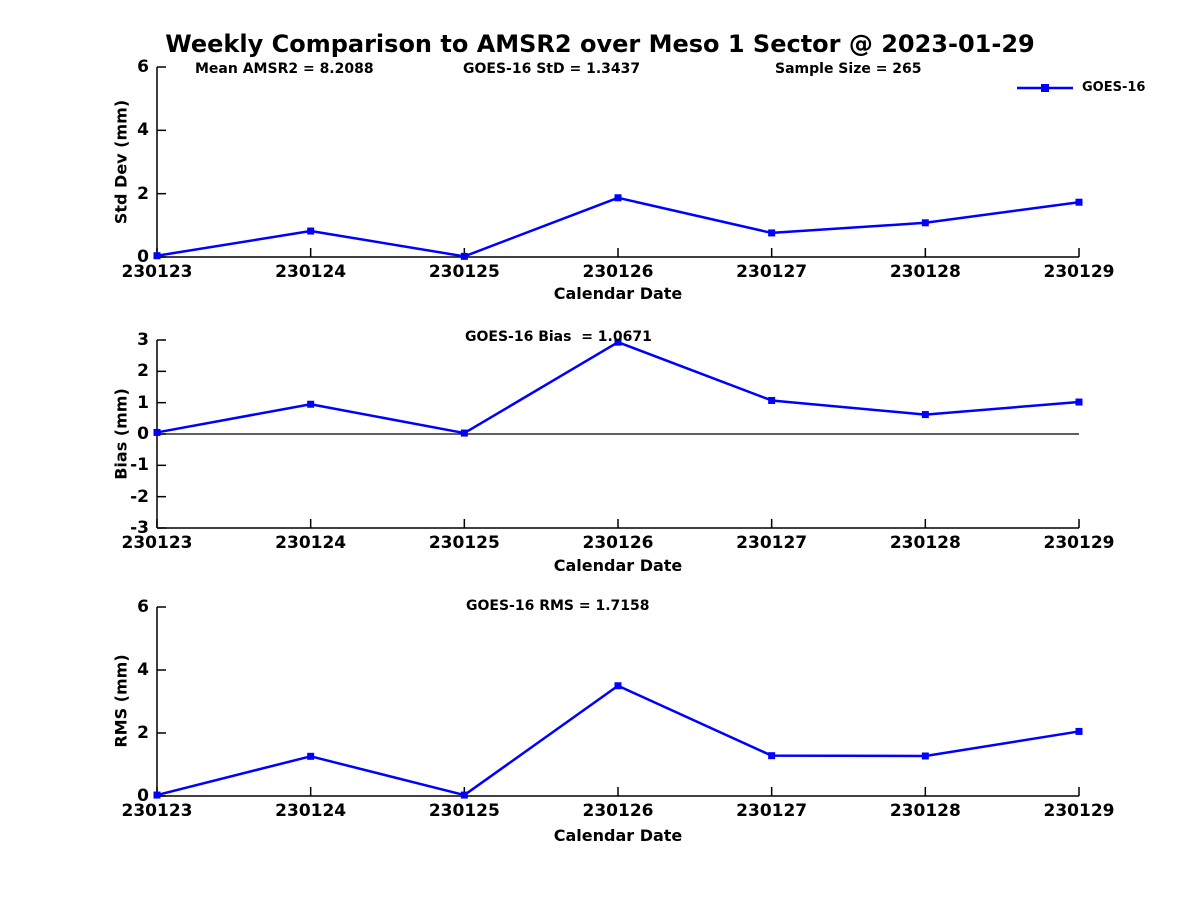 The image size is (1200, 900). Describe the element at coordinates (139, 465) in the screenshot. I see `y-tick-label: -1` at that location.